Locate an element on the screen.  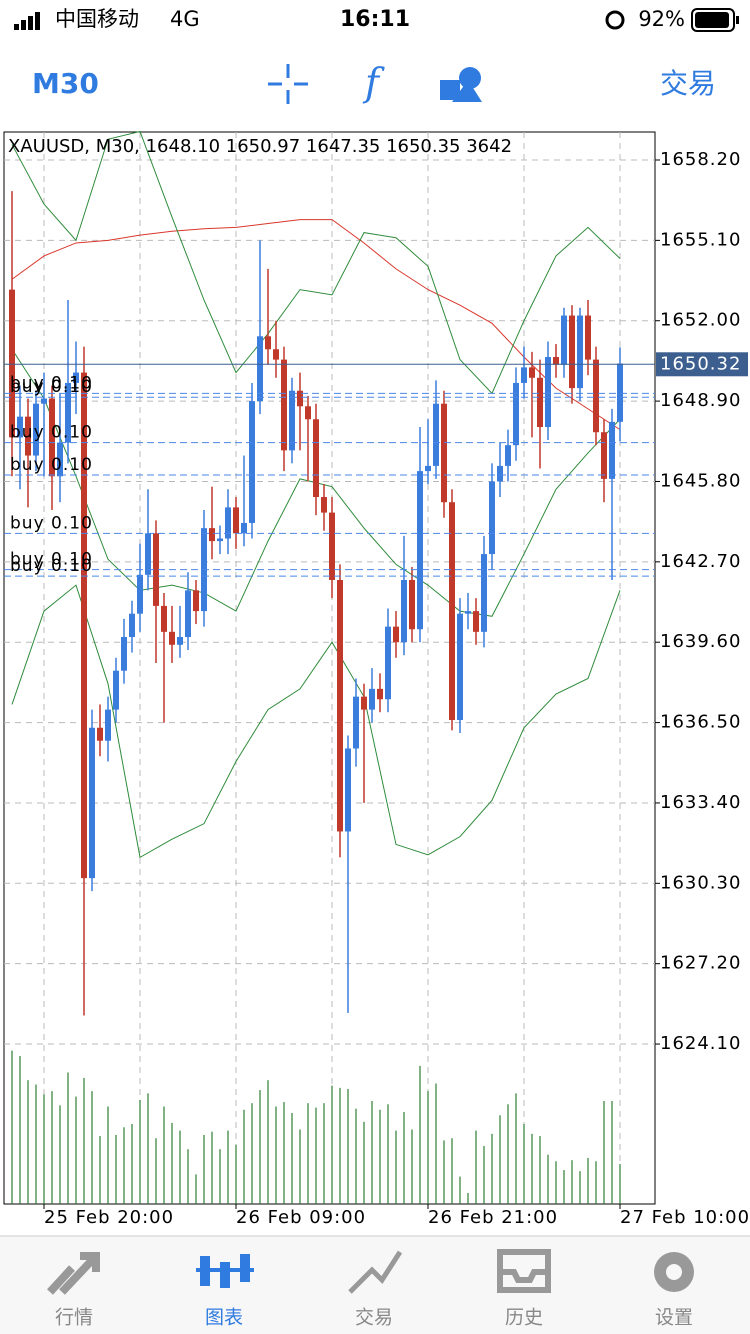
clock: 16:11 is located at coordinates (375, 19).